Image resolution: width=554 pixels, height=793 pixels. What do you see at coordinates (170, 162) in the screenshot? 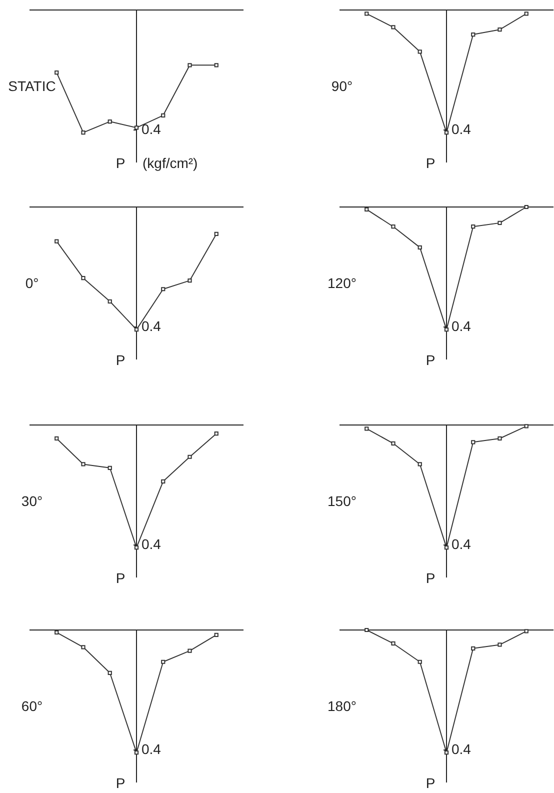
I see `text: (kgf/cm²)` at bounding box center [170, 162].